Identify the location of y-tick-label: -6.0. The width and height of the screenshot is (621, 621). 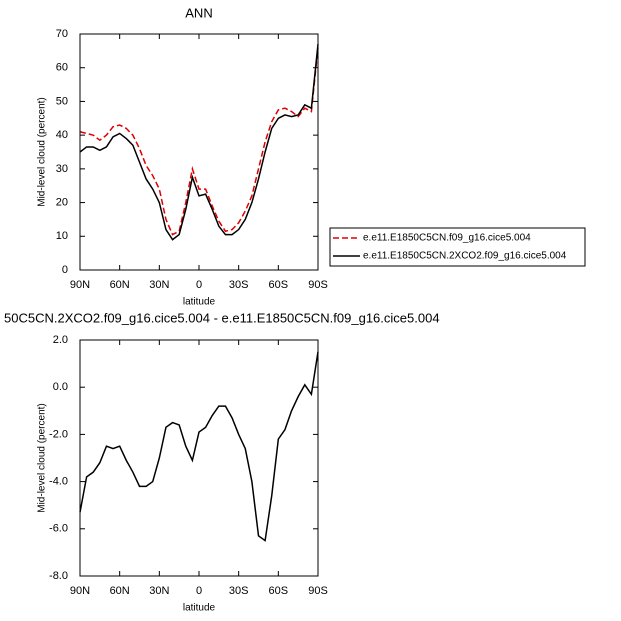
(58, 529).